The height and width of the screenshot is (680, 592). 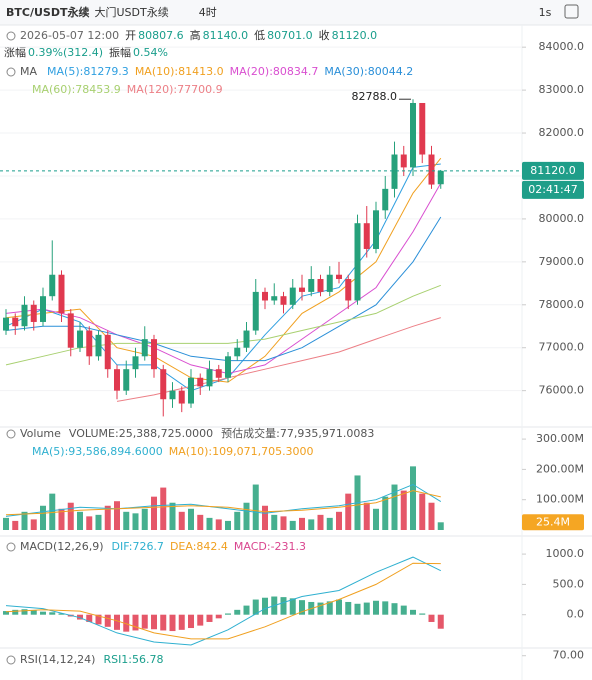 I want to click on y-tick-label: 70.00, so click(x=569, y=655).